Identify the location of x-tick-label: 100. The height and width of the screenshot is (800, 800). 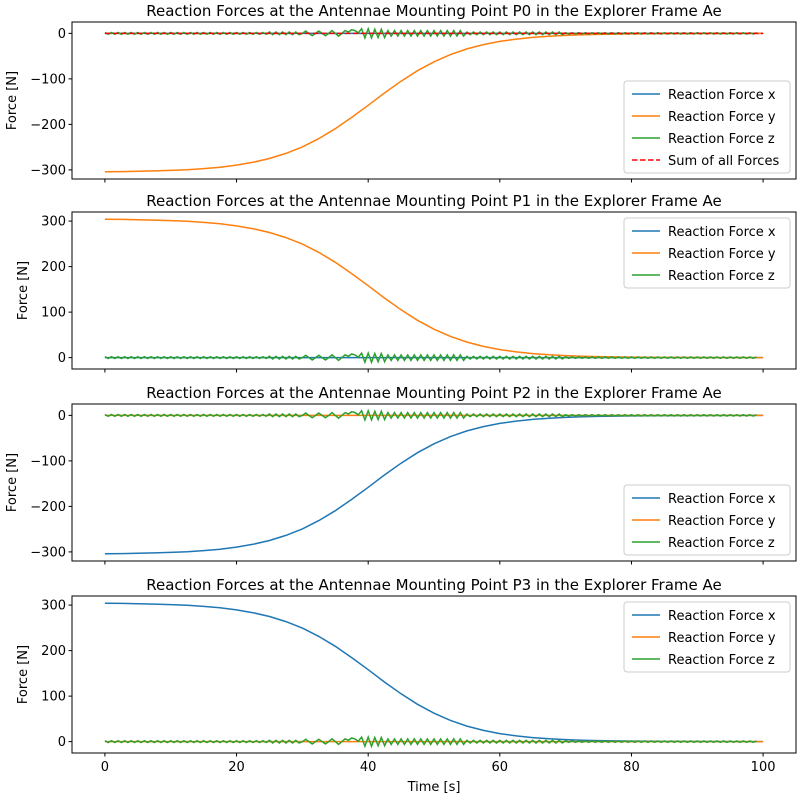
(763, 767).